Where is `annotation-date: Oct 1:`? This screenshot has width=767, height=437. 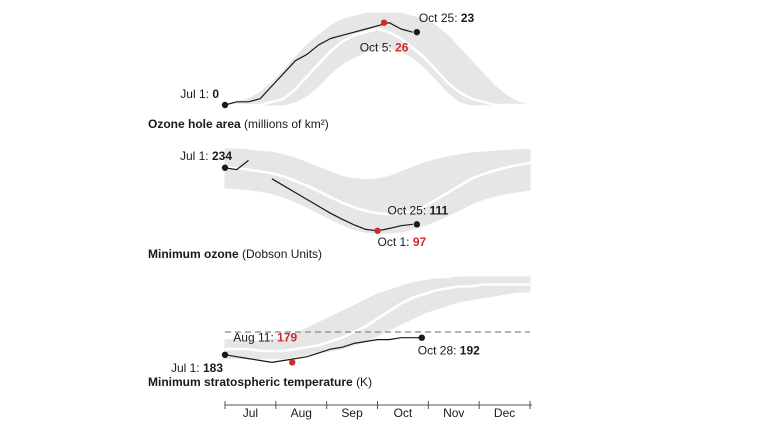
annotation-date: Oct 1: is located at coordinates (394, 242).